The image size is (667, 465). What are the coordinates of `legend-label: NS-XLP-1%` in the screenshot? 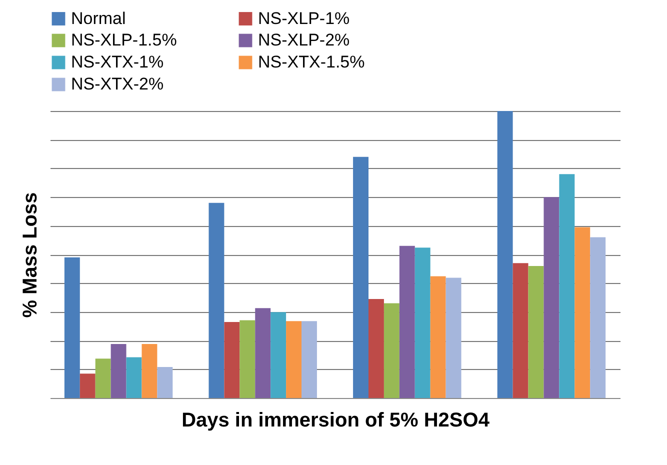 It's located at (304, 18).